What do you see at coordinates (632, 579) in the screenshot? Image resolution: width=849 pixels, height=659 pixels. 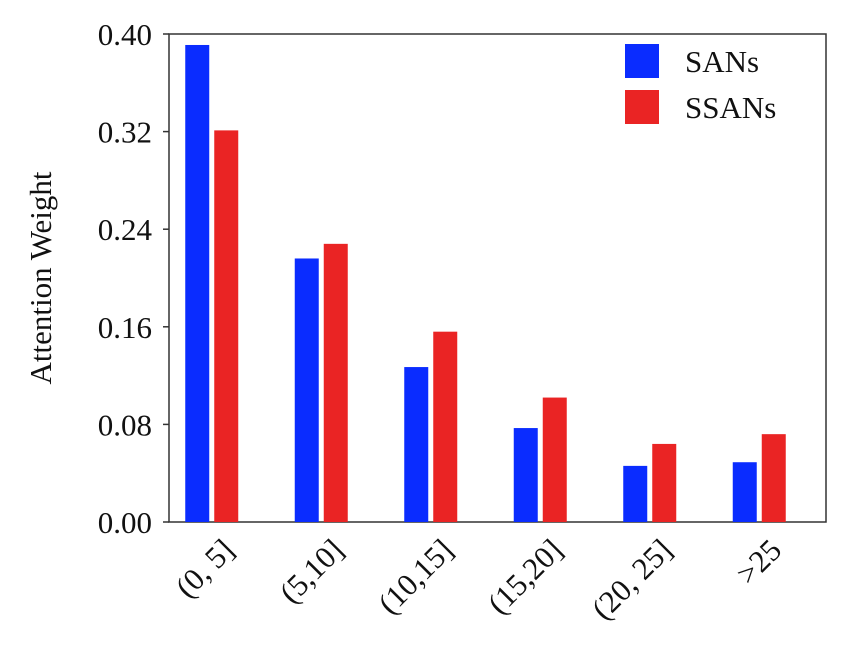 I see `x-tick-label: (20, 25]` at bounding box center [632, 579].